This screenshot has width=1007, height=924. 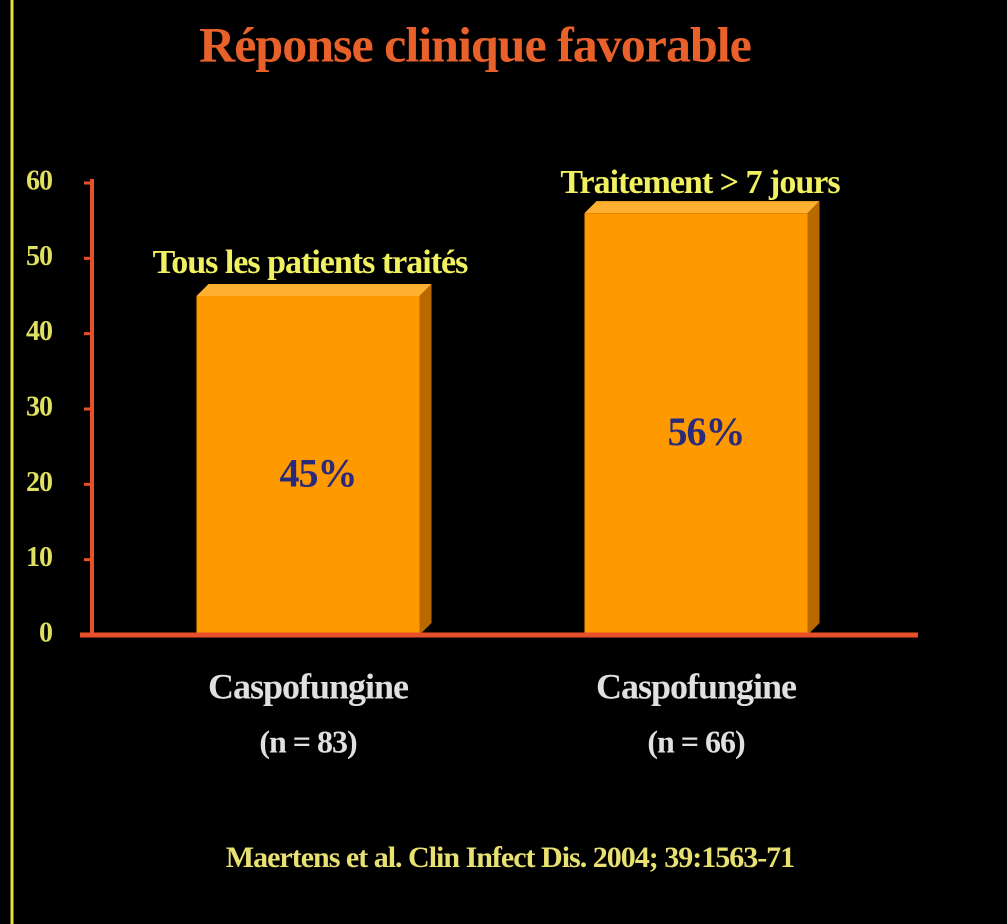 I want to click on x-tick-sublabel: (n = 83), so click(x=308, y=741).